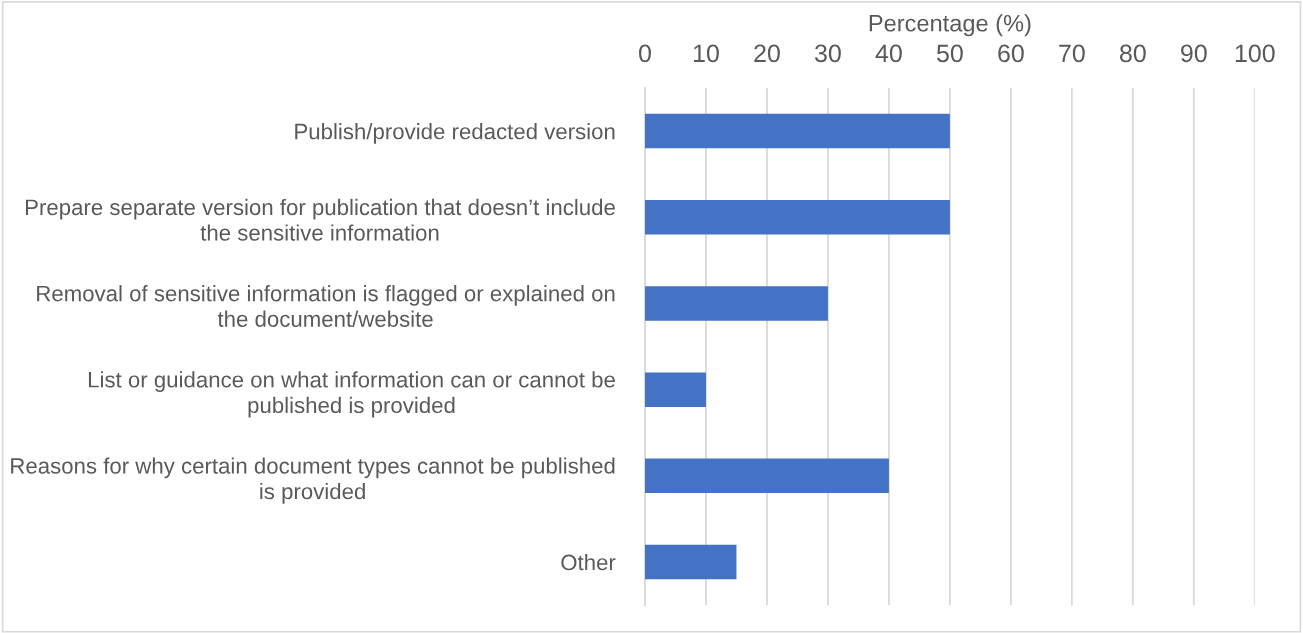 Image resolution: width=1303 pixels, height=633 pixels. Describe the element at coordinates (1194, 53) in the screenshot. I see `x-tick-label: 90` at that location.